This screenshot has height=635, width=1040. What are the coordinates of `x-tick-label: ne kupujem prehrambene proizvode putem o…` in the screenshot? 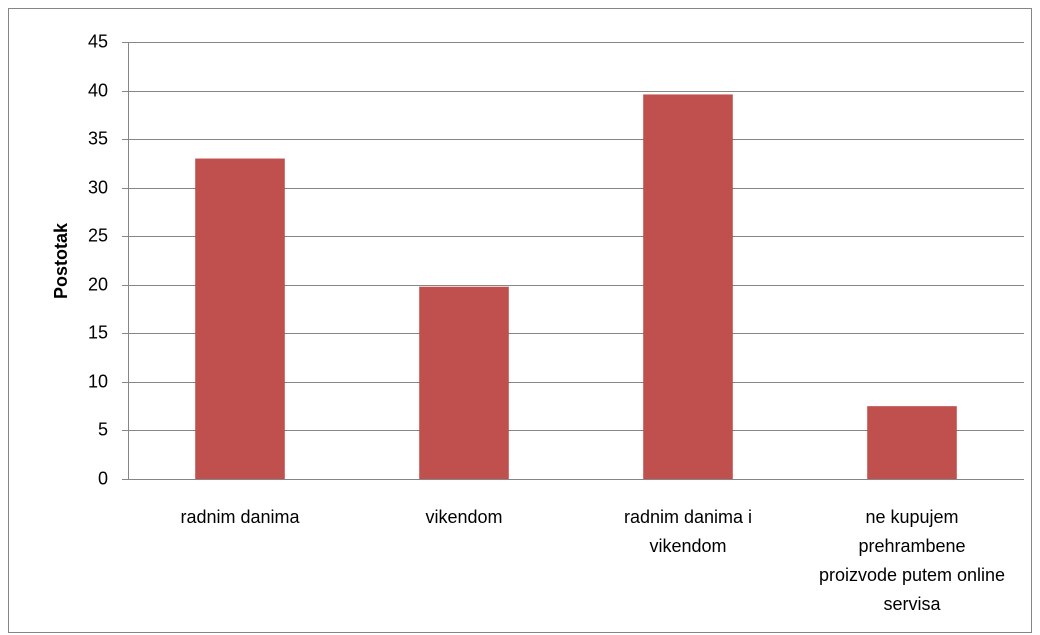 It's located at (912, 560).